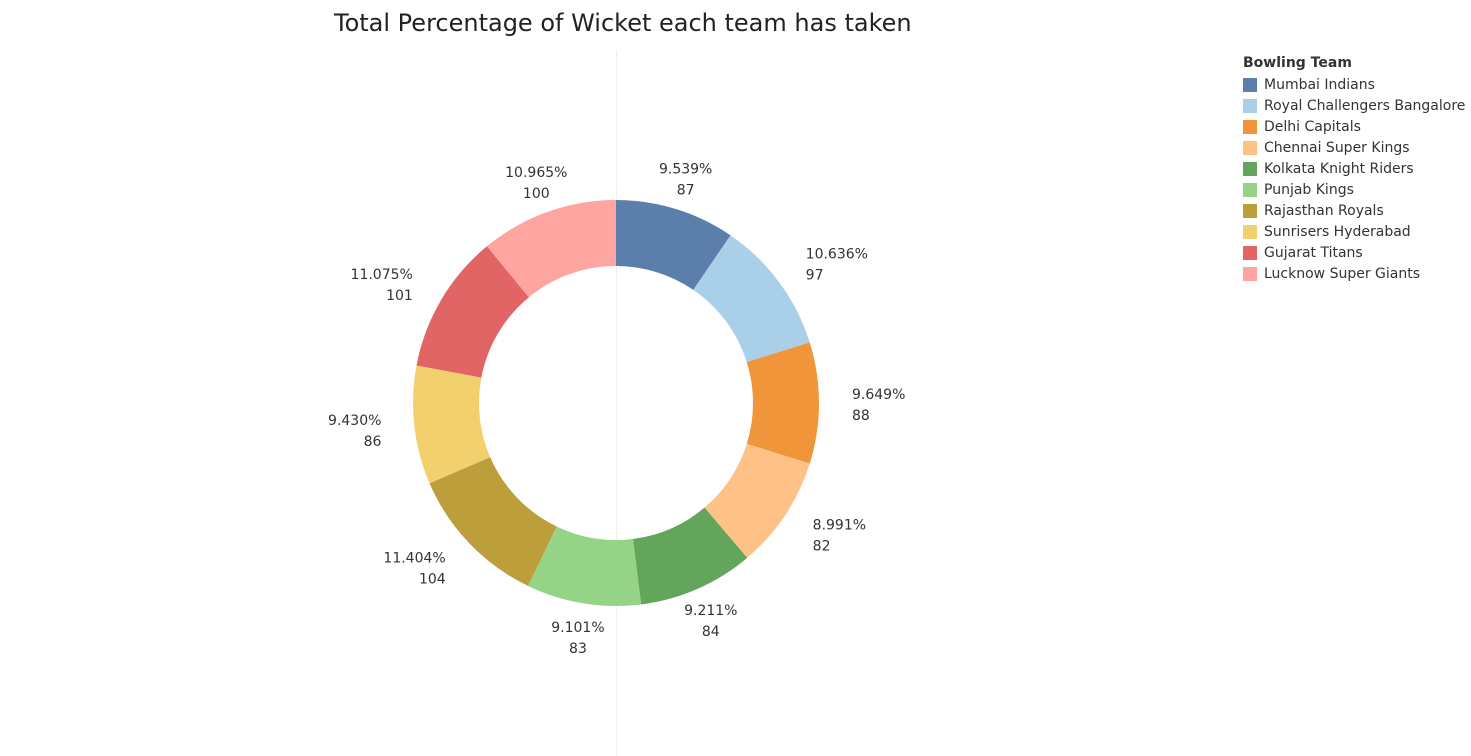 This screenshot has width=1471, height=756. I want to click on legend-item-kolkata-knight-riders: Kolkata Knight Riders, so click(1354, 168).